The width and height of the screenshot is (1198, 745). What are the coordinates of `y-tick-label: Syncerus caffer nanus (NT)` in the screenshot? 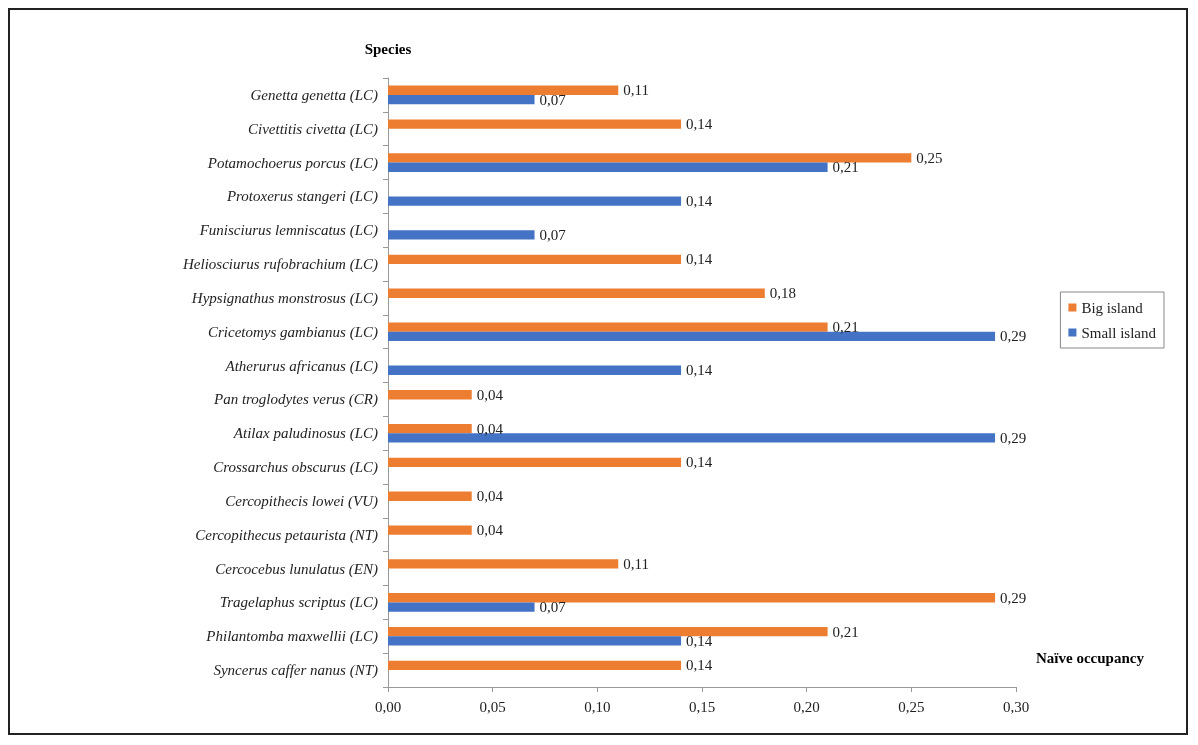 It's located at (295, 671).